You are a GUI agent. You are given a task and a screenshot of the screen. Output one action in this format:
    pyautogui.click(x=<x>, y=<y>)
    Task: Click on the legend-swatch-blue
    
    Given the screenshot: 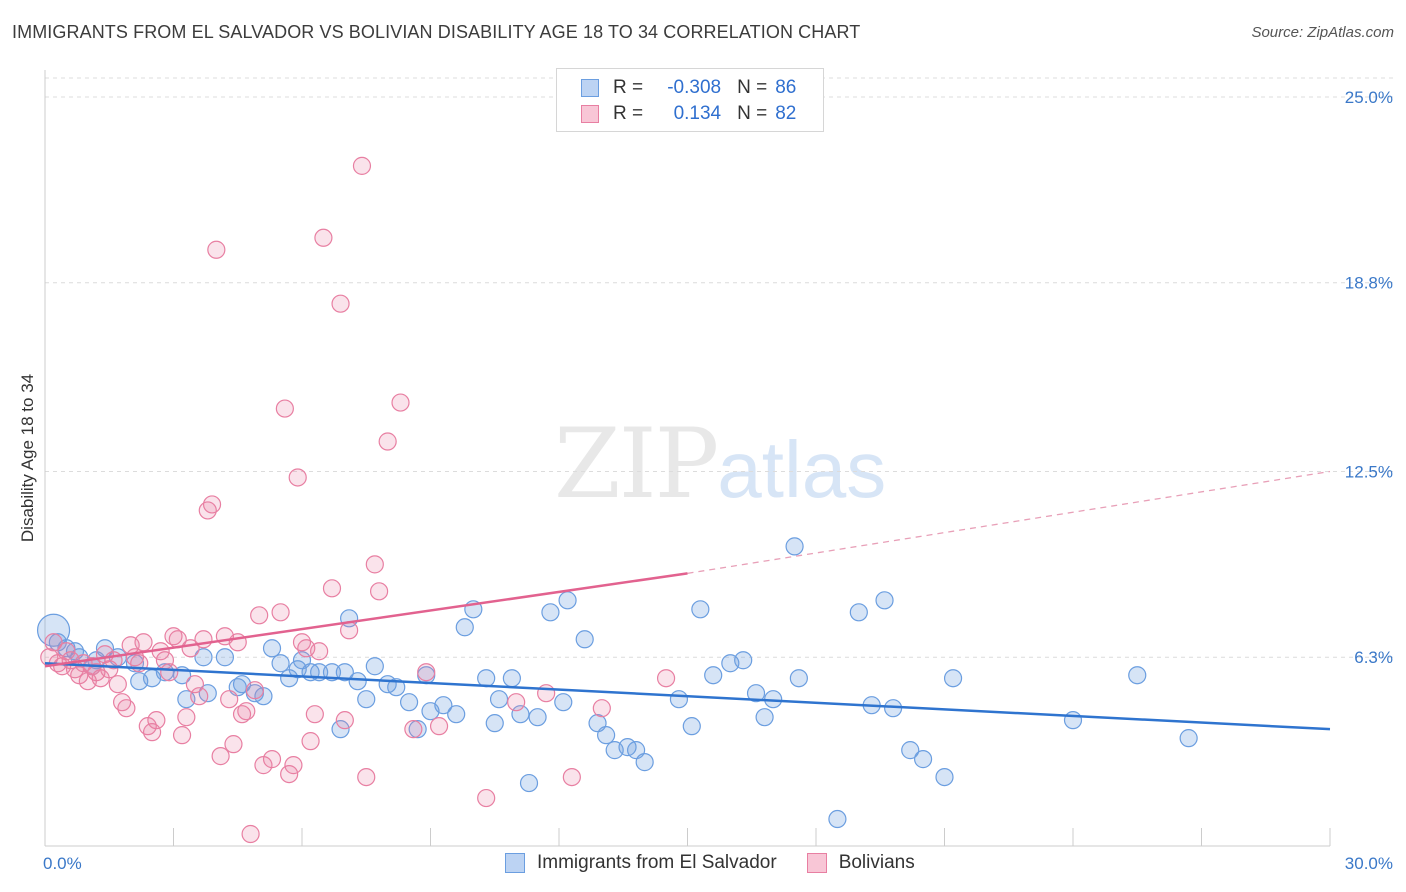 What is the action you would take?
    pyautogui.click(x=590, y=88)
    